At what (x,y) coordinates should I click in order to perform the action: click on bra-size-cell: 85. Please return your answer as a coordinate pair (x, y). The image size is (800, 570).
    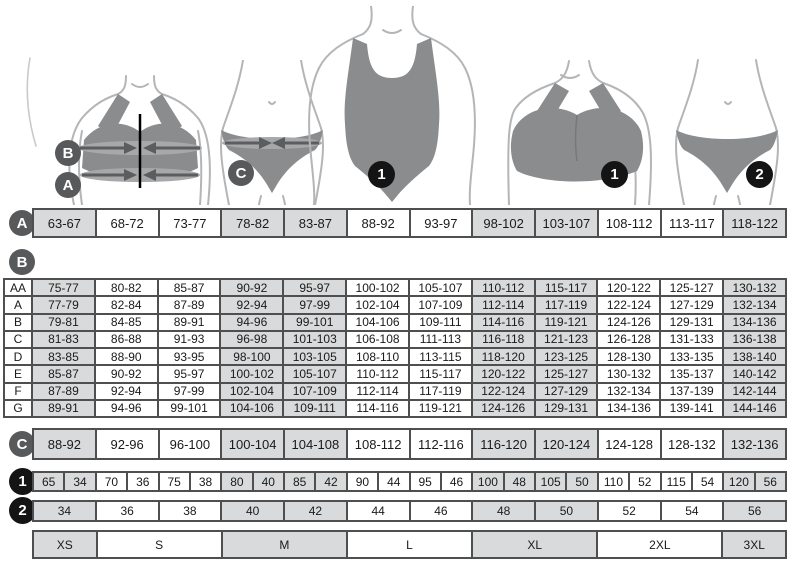
    Looking at the image, I should click on (300, 481).